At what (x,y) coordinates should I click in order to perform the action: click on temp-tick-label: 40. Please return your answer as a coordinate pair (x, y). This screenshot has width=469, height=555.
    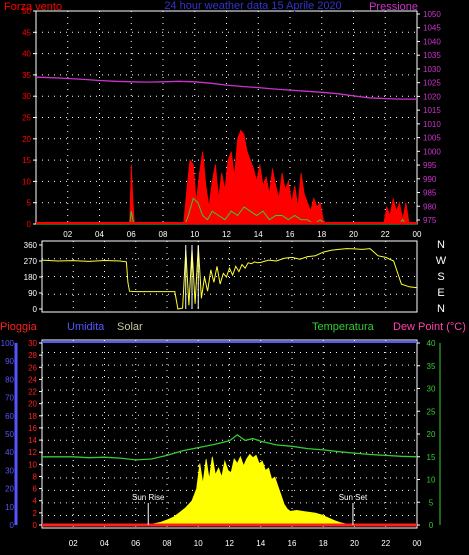
    Looking at the image, I should click on (431, 343).